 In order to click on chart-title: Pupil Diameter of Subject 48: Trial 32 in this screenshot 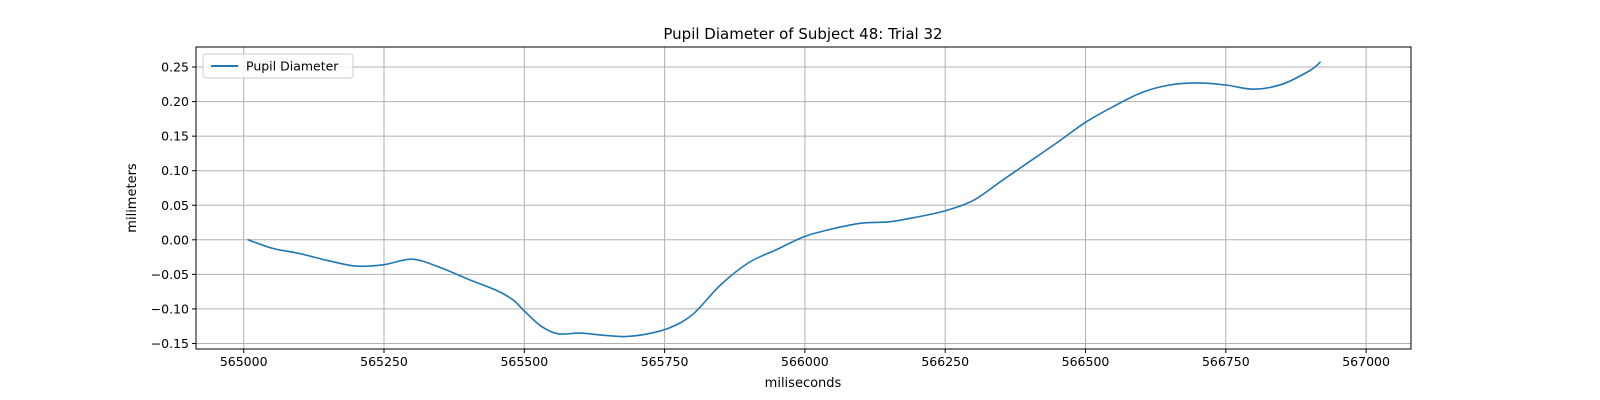, I will do `click(802, 34)`.